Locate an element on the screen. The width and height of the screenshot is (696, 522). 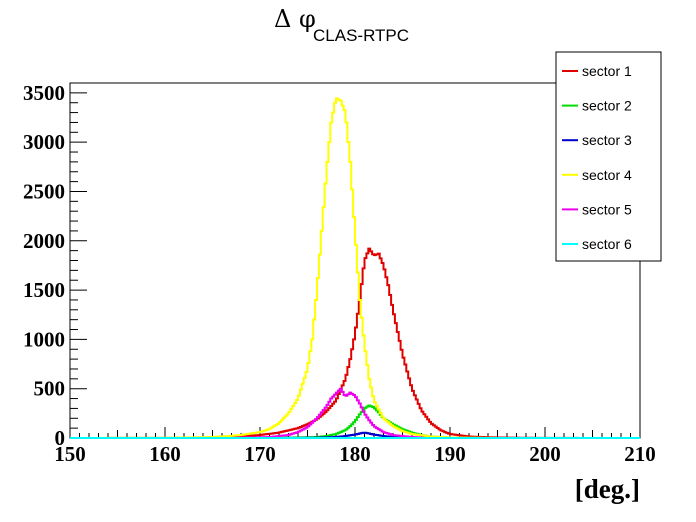
legend-label: sector 1 is located at coordinates (607, 71).